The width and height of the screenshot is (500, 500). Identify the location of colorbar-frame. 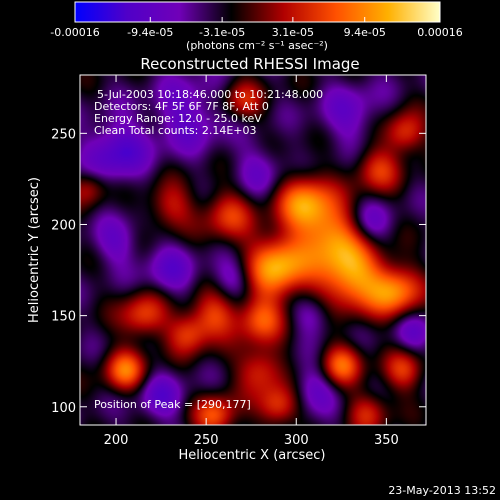
(257, 12).